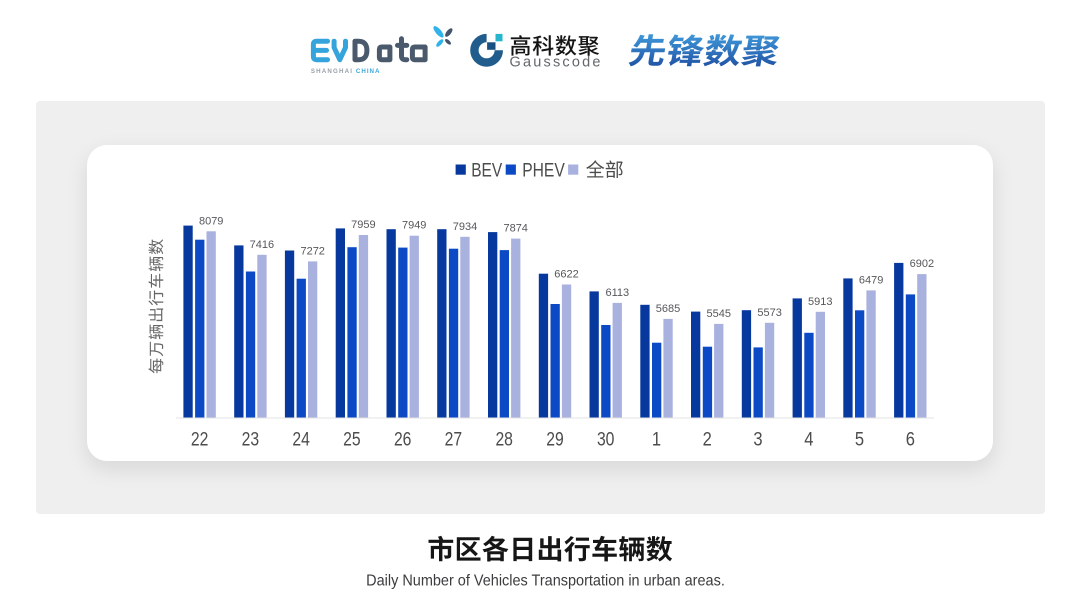 The image size is (1080, 608). What do you see at coordinates (211, 221) in the screenshot?
I see `svg-text: 8079` at bounding box center [211, 221].